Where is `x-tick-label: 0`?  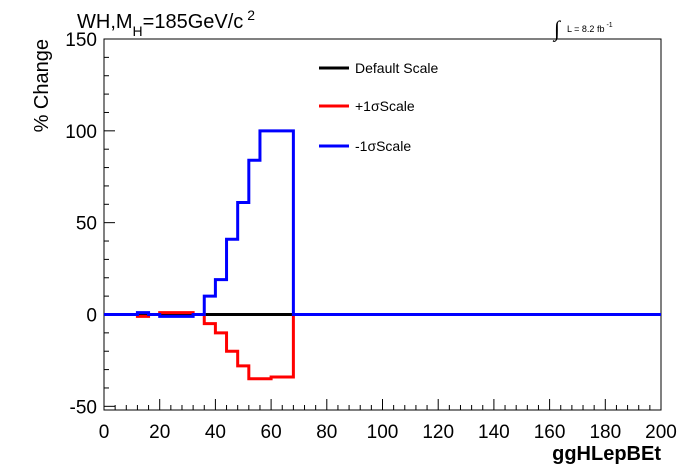 x-tick-label: 0 is located at coordinates (104, 432).